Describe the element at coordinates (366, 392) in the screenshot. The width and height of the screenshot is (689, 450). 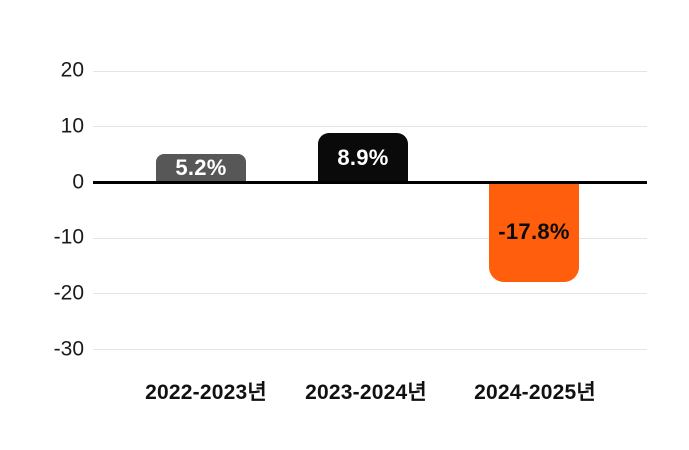
I see `x-axis-label: 2023-2024년` at that location.